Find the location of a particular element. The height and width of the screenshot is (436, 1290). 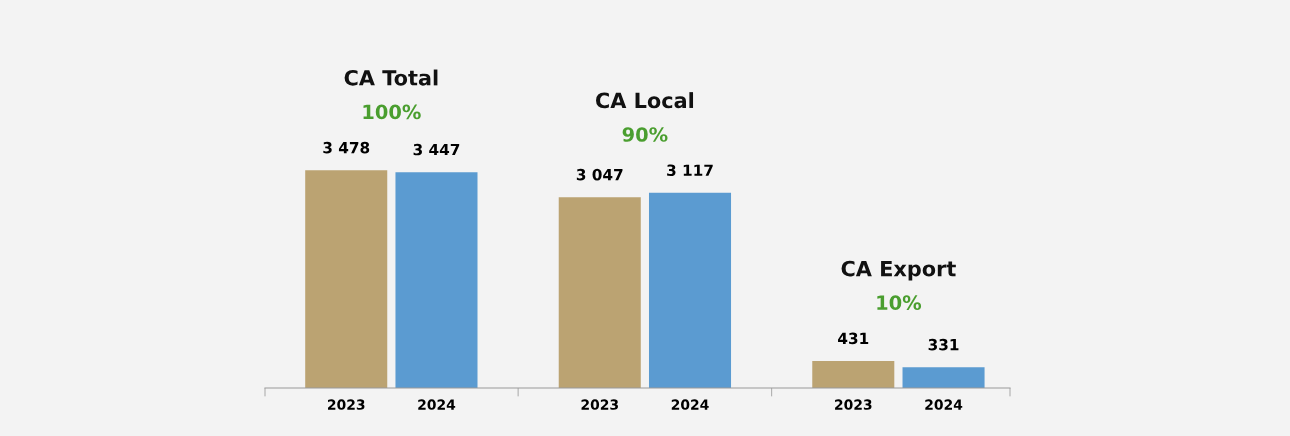

data-label: 431 is located at coordinates (853, 338).